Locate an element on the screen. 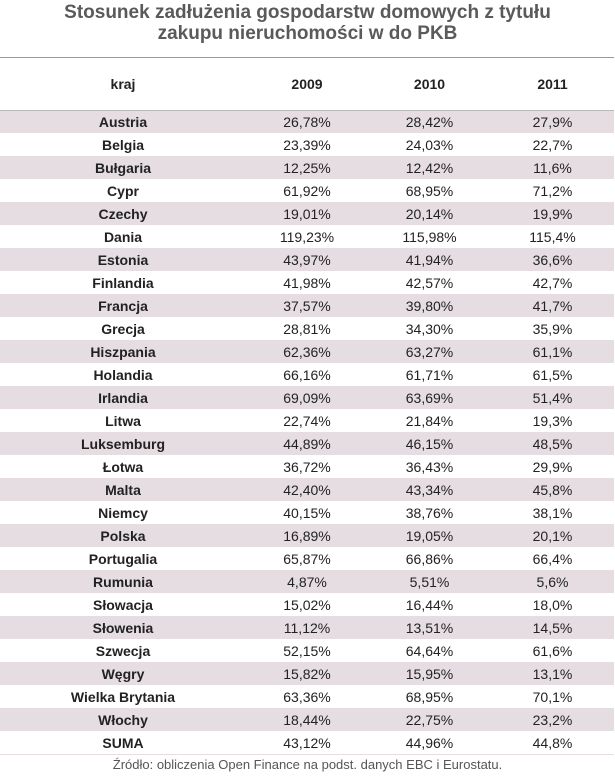 This screenshot has width=615, height=780. cell-2009: 65,87% is located at coordinates (307, 559).